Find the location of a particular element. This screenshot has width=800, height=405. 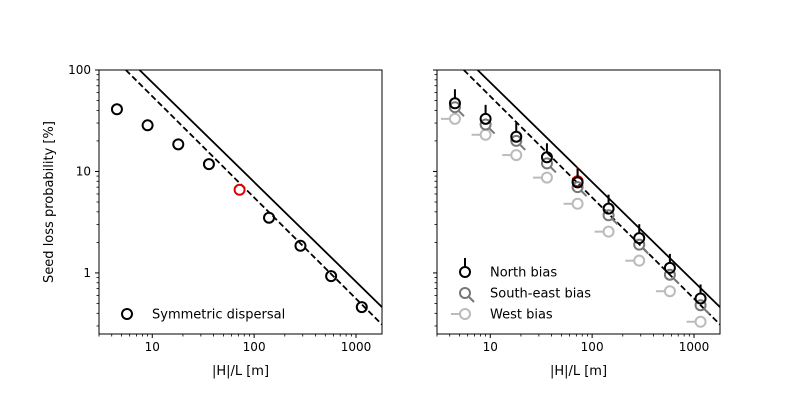

legend: North bias South-east bias West bias is located at coordinates (521, 290).